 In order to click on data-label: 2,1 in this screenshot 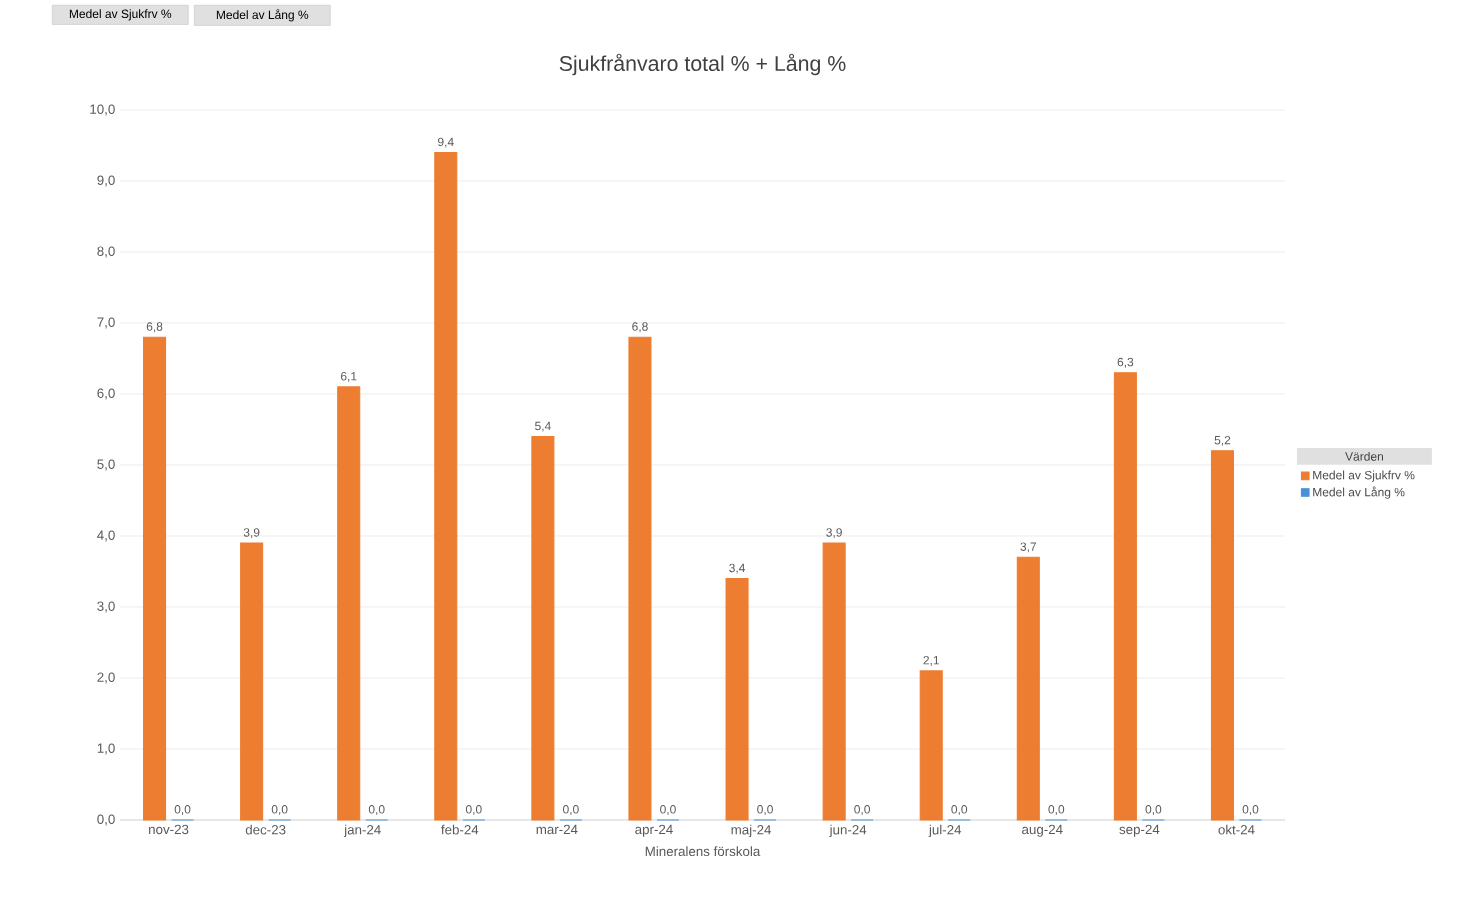, I will do `click(931, 660)`.